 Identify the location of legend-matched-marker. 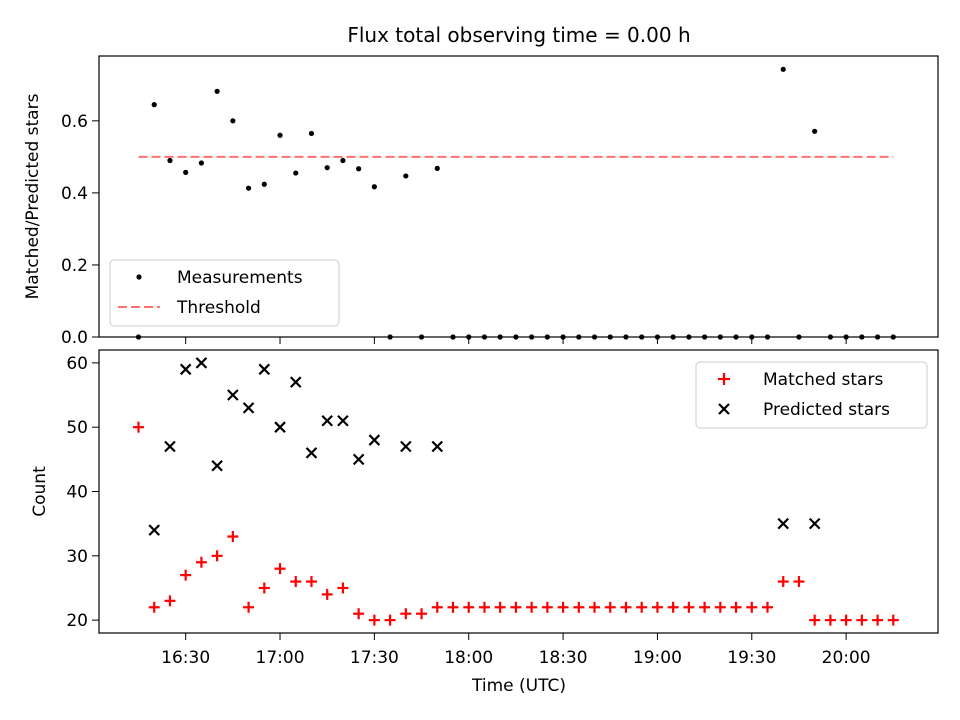
(724, 379).